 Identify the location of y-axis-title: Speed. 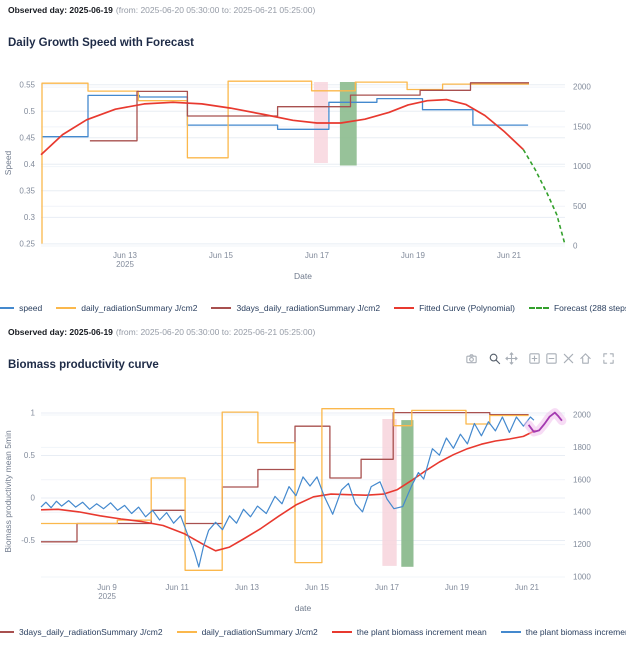
(8, 162).